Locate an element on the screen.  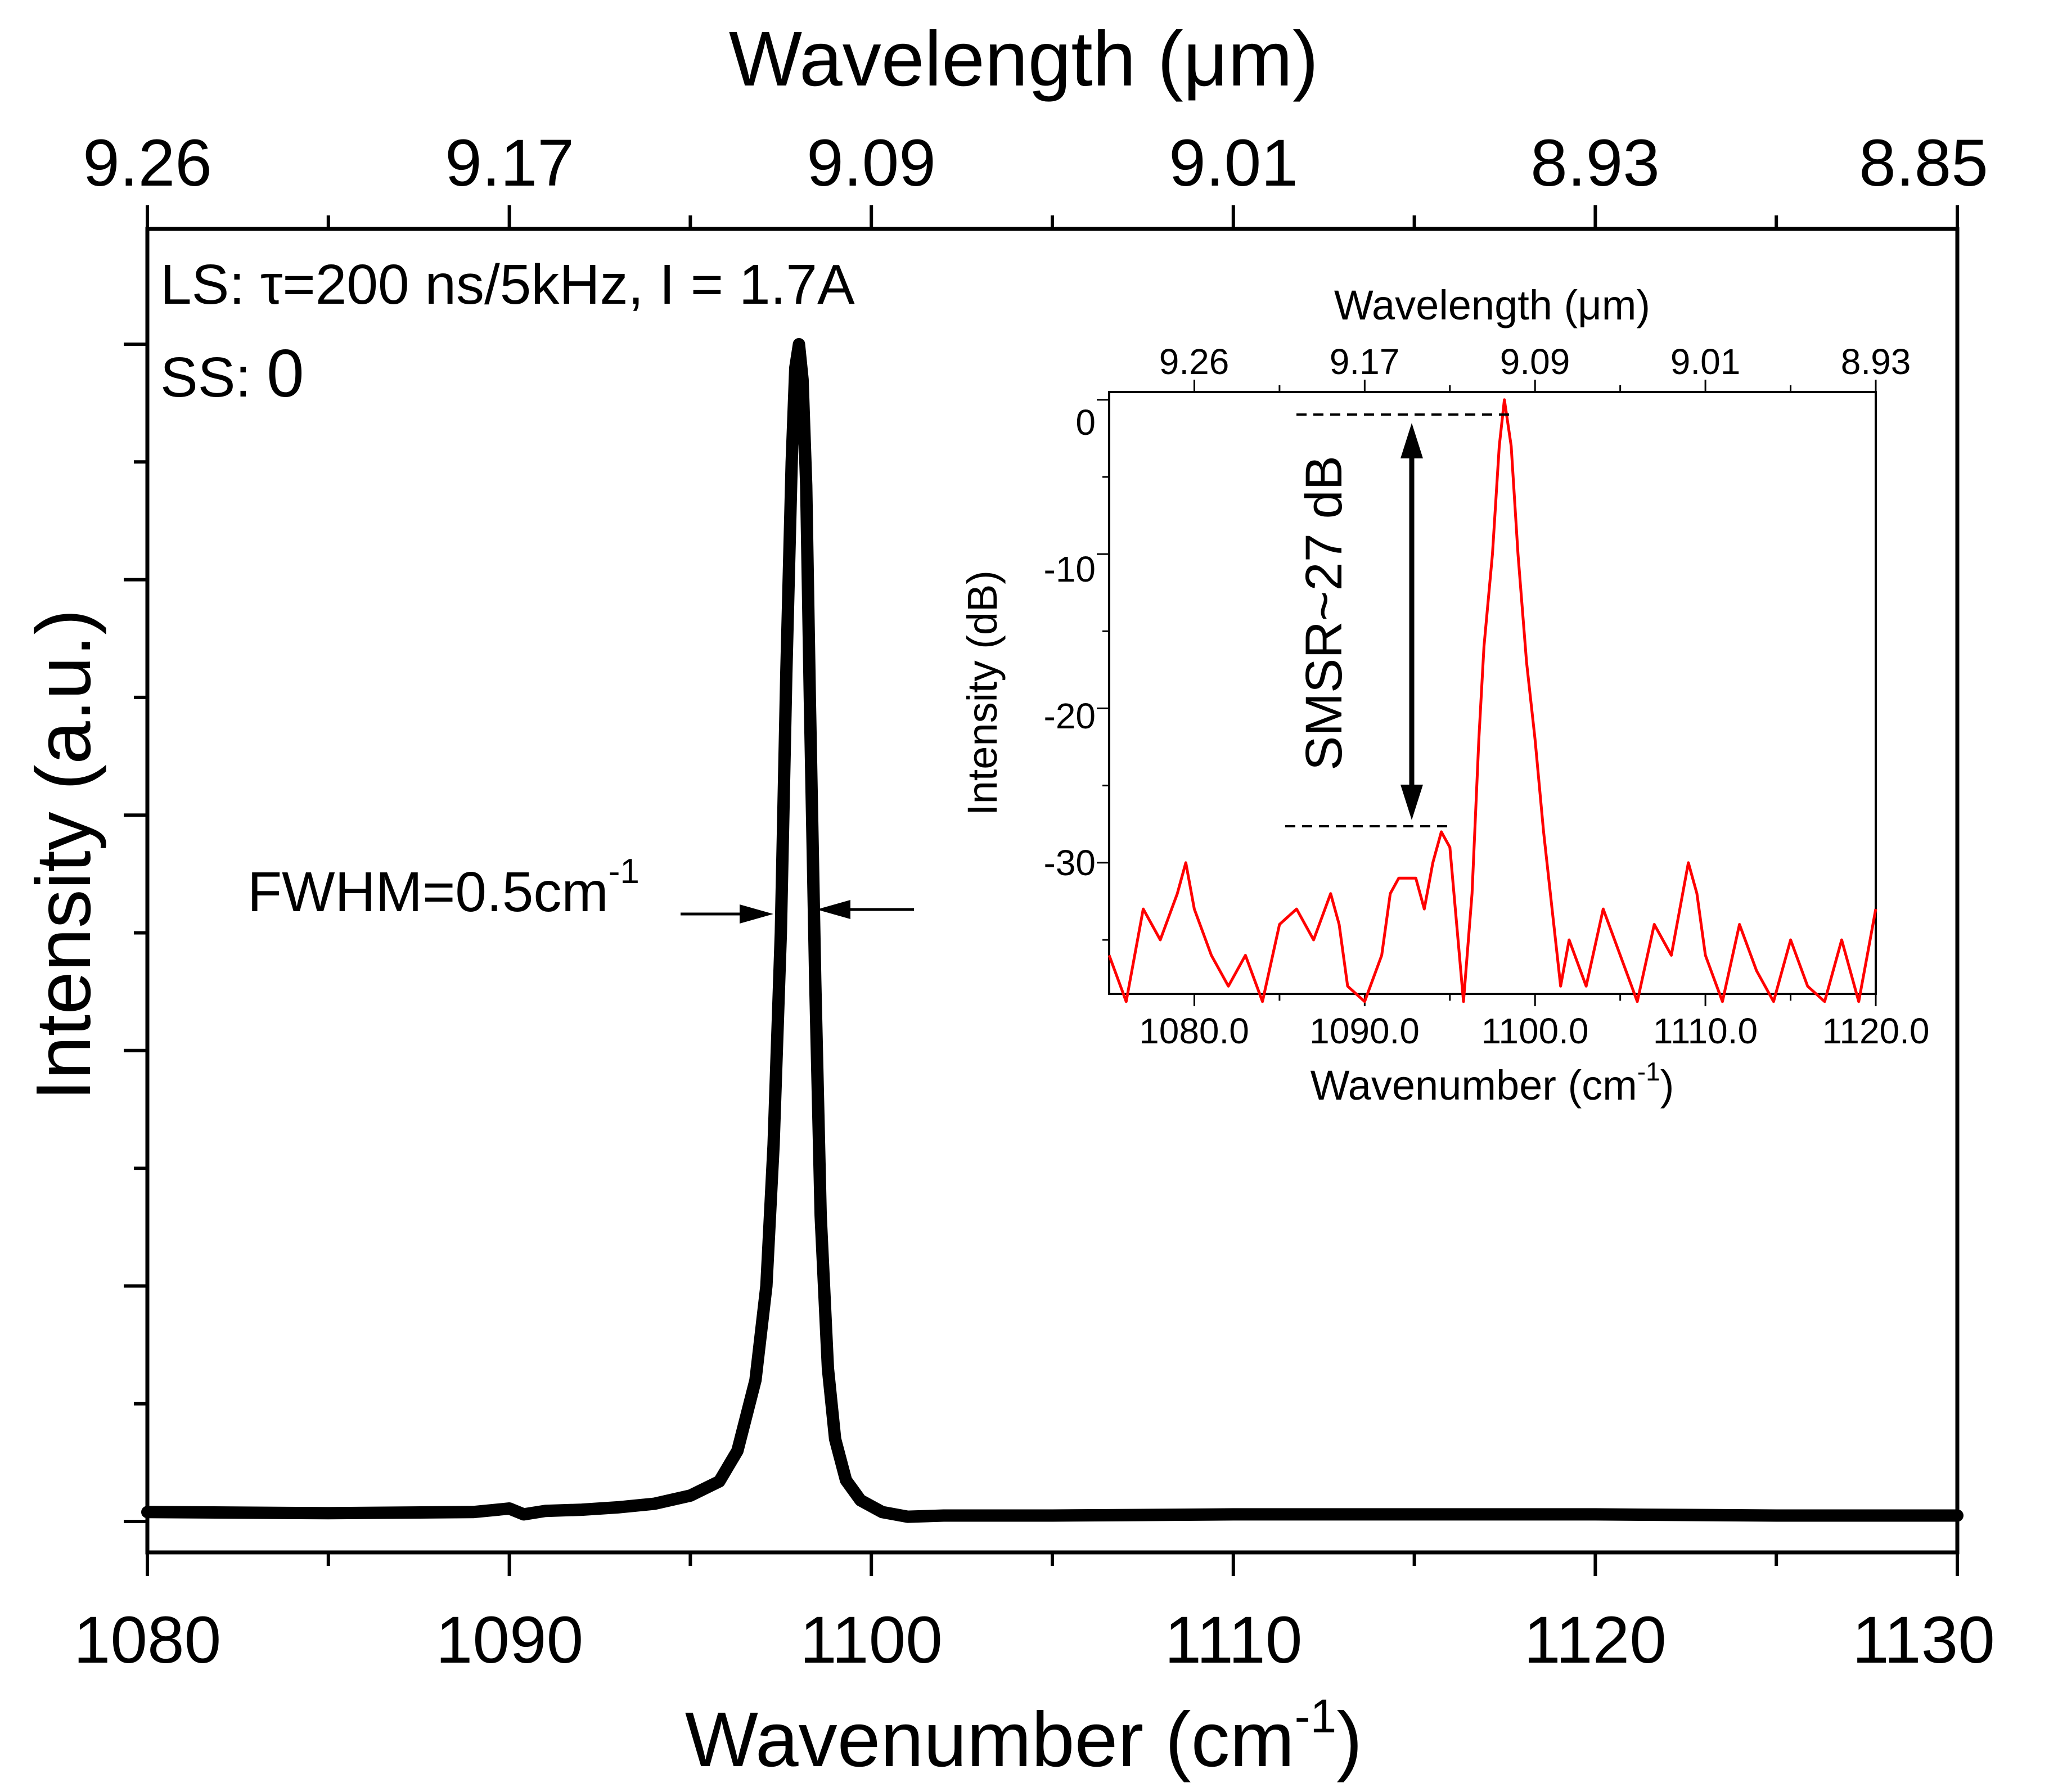
main-top-tick-9.09: 9.09 is located at coordinates (871, 163).